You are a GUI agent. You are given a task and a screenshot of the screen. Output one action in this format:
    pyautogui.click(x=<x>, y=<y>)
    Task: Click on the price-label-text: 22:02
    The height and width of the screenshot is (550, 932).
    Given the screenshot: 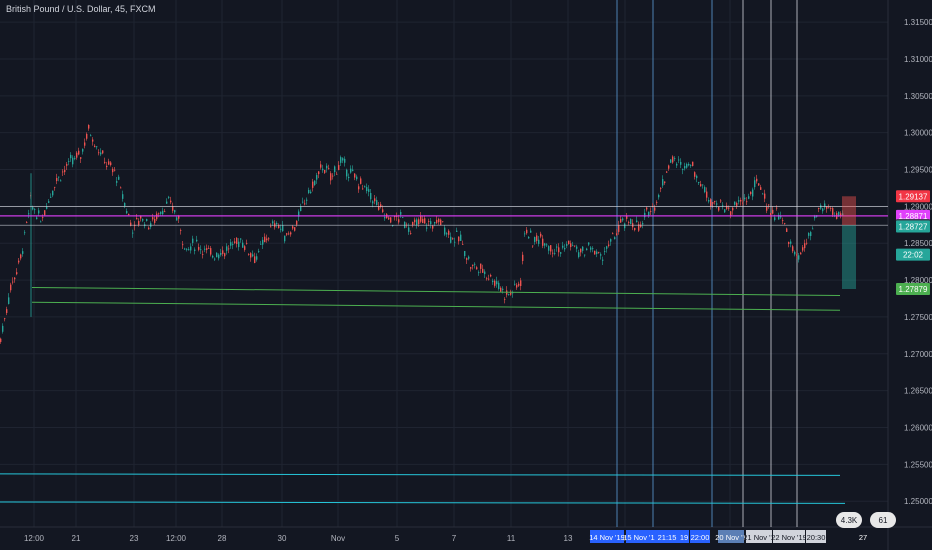 What is the action you would take?
    pyautogui.click(x=913, y=255)
    